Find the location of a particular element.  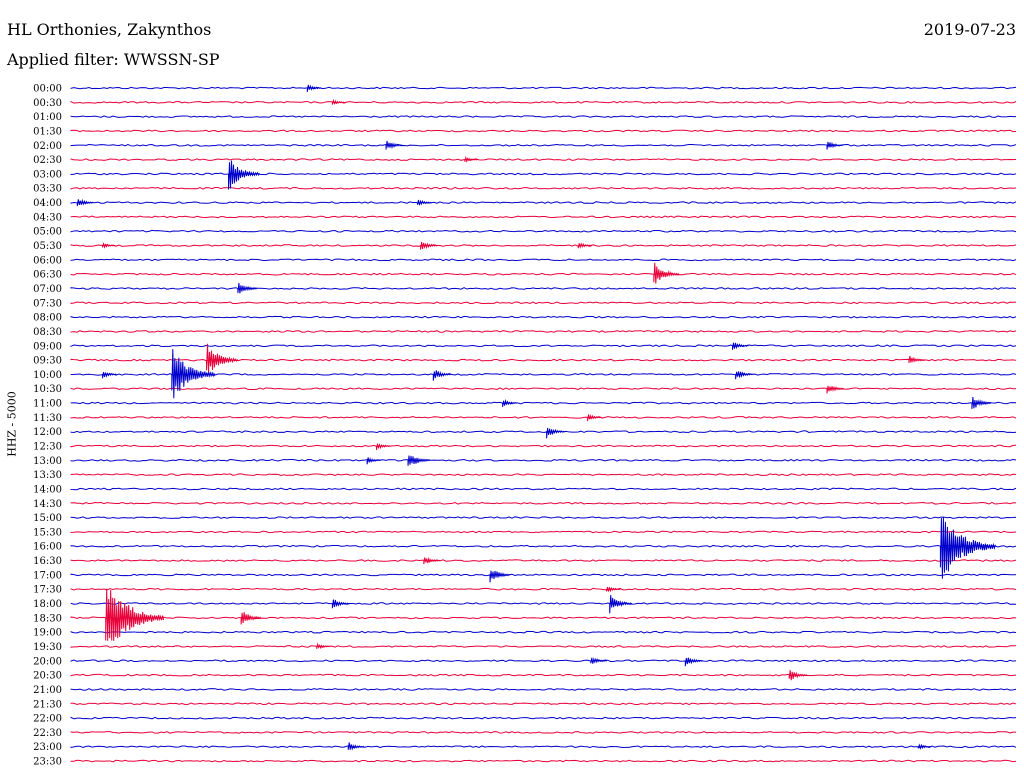

row-time-label: 04:30 is located at coordinates (47, 217).